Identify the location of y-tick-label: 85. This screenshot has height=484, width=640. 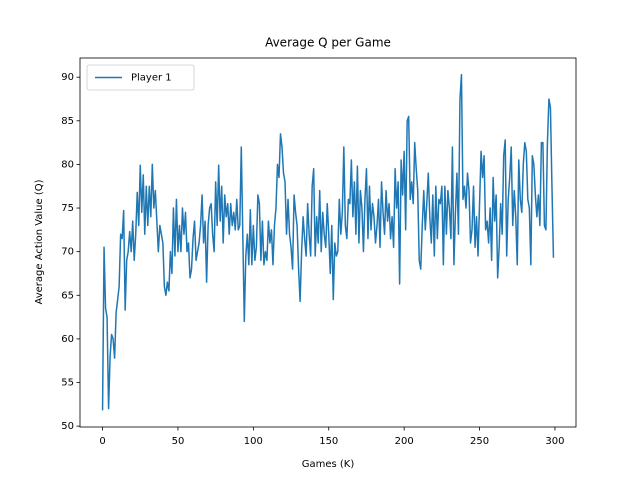
(67, 121).